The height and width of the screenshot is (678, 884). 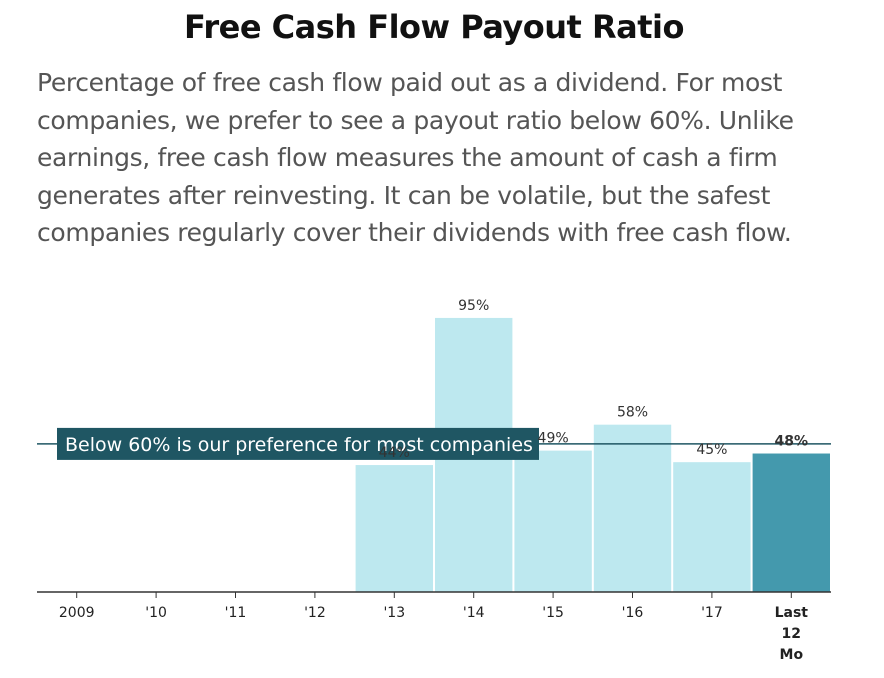 I want to click on x-tick-label: '11, so click(x=236, y=613).